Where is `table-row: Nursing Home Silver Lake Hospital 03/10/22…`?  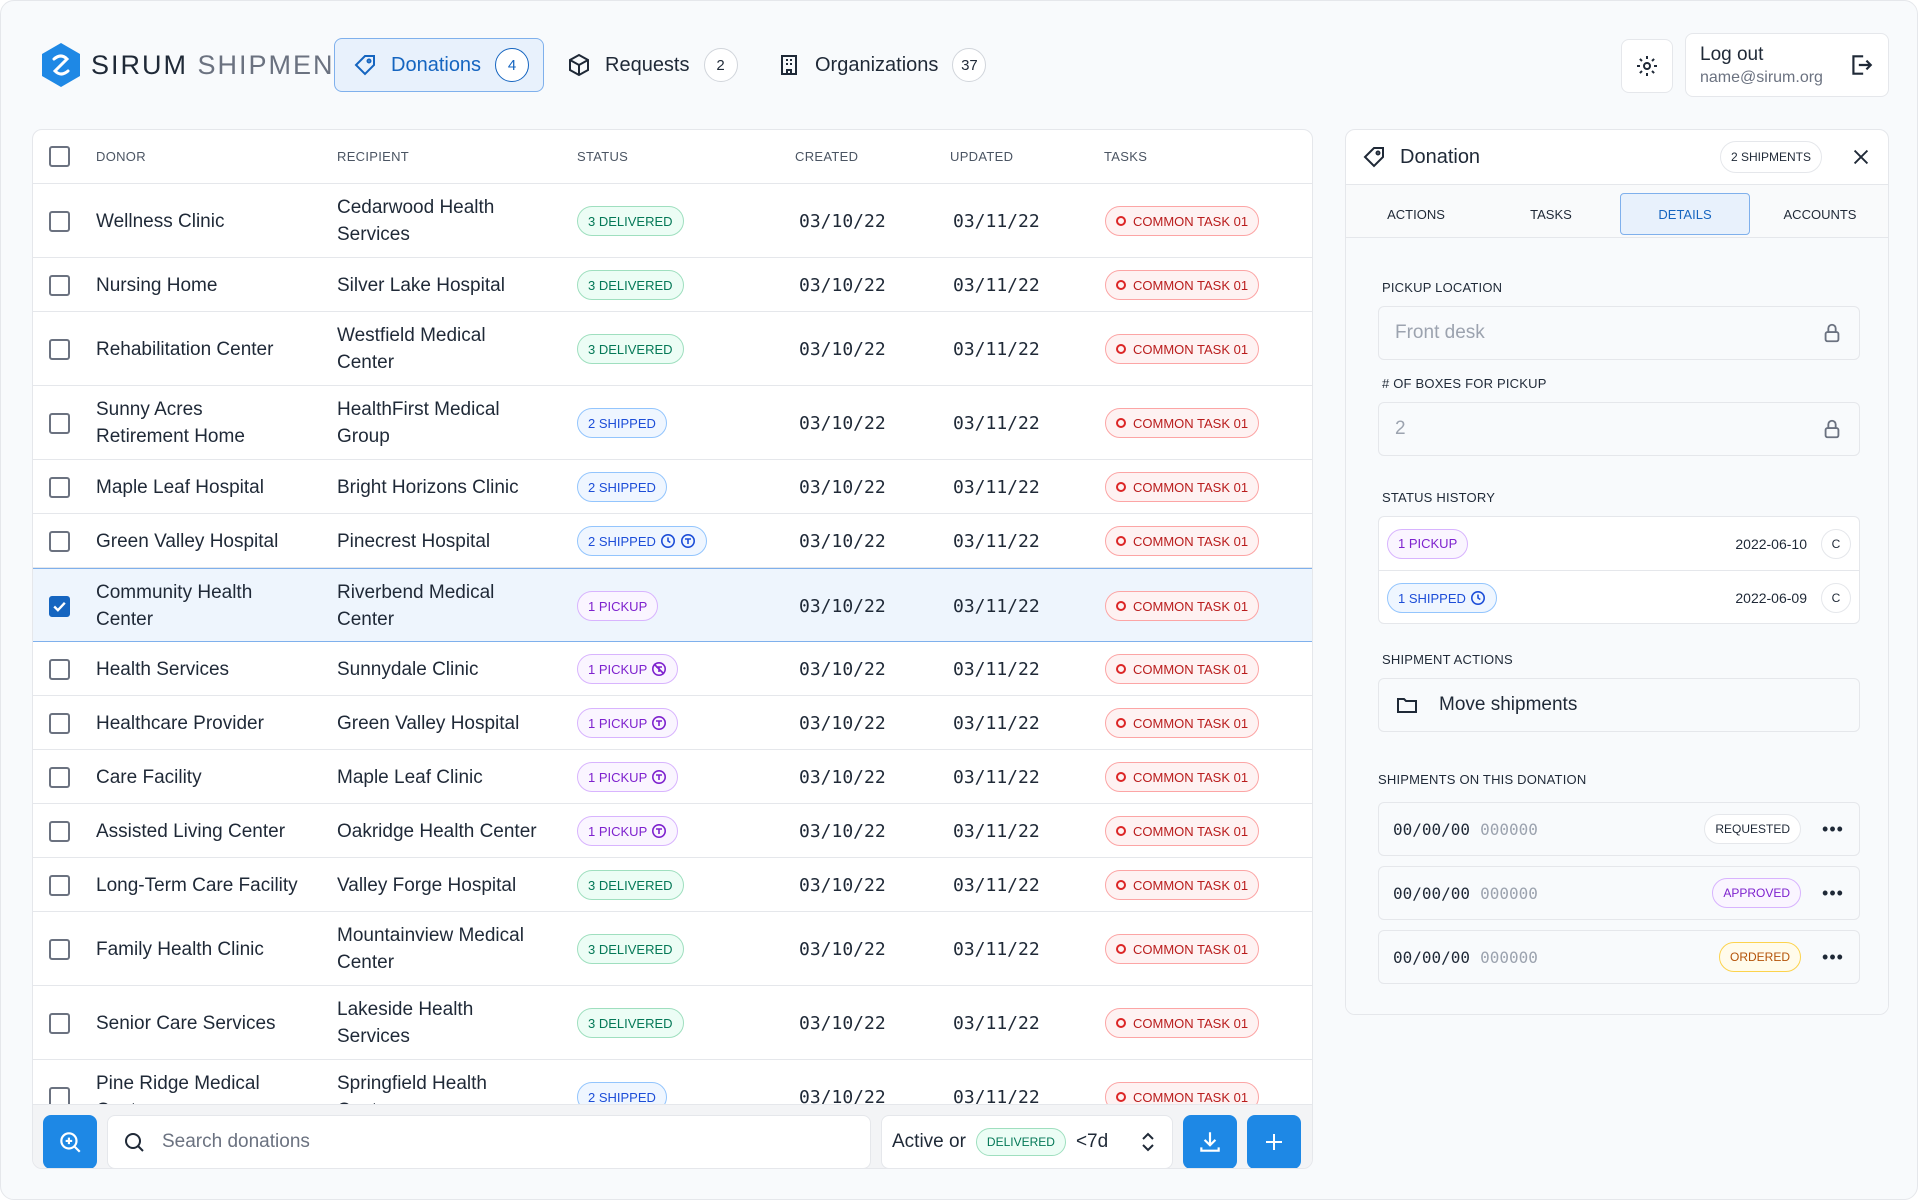
table-row: Nursing Home Silver Lake Hospital 03/10/22… is located at coordinates (672, 285).